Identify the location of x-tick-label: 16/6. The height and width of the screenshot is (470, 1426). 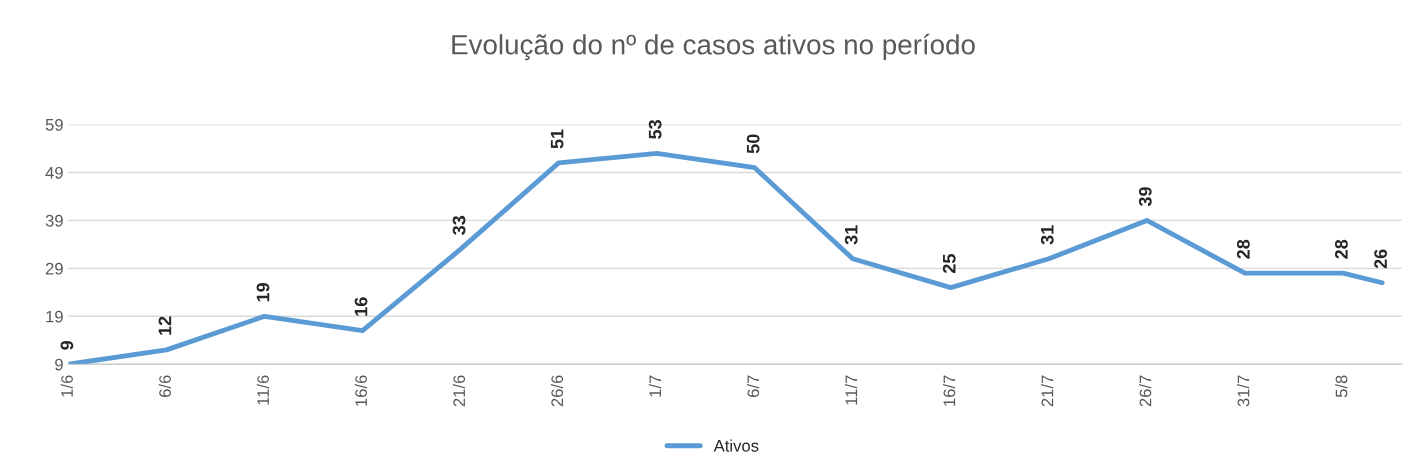
(361, 390).